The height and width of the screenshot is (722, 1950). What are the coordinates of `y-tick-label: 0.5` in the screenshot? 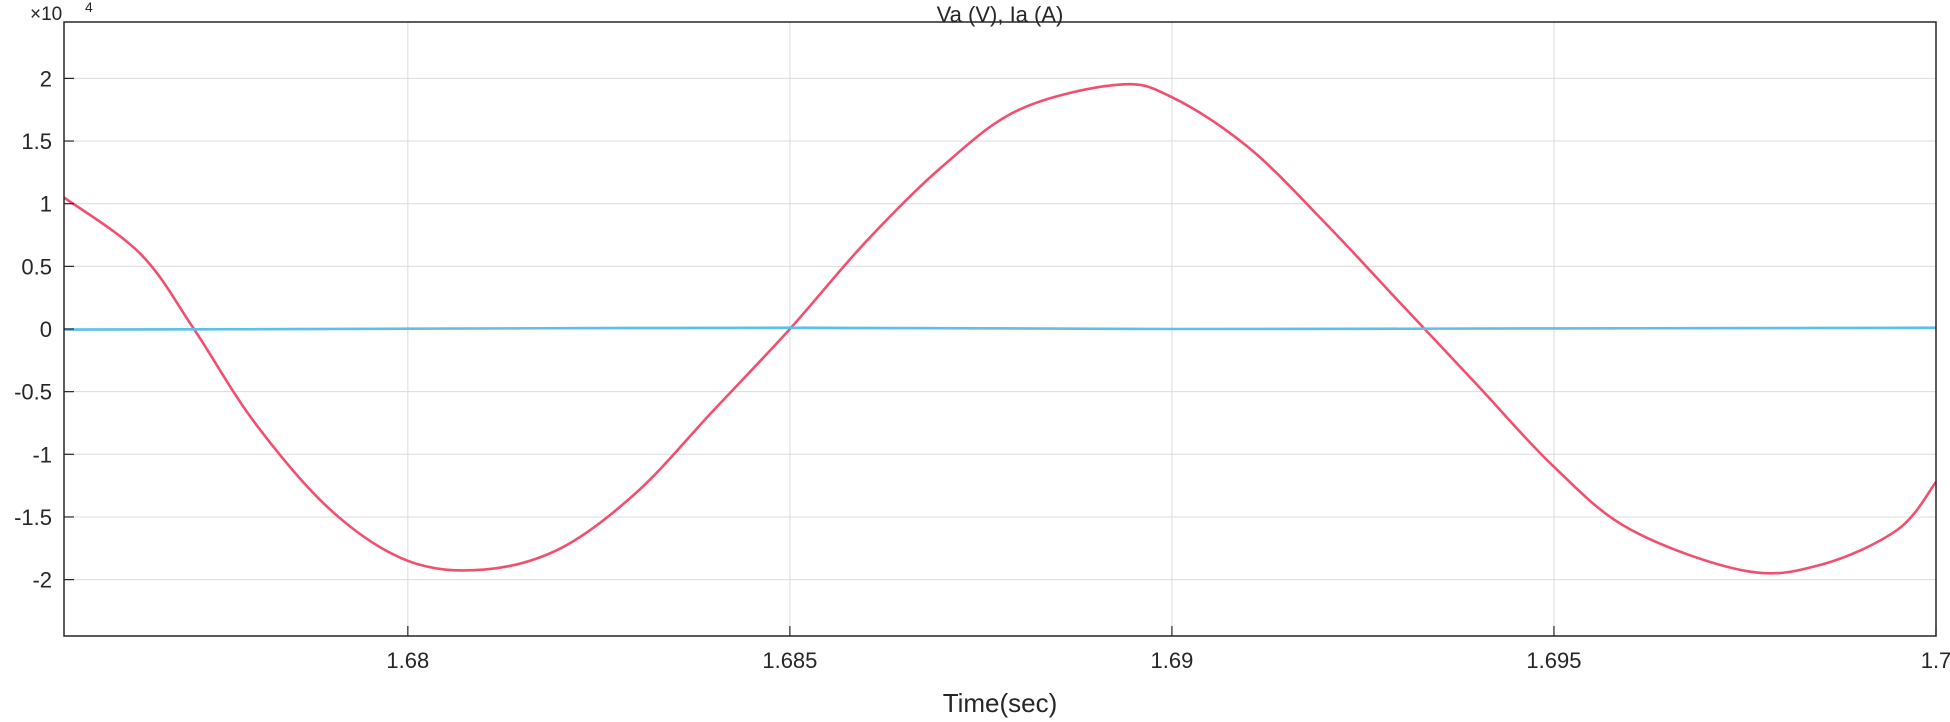 It's located at (36, 266).